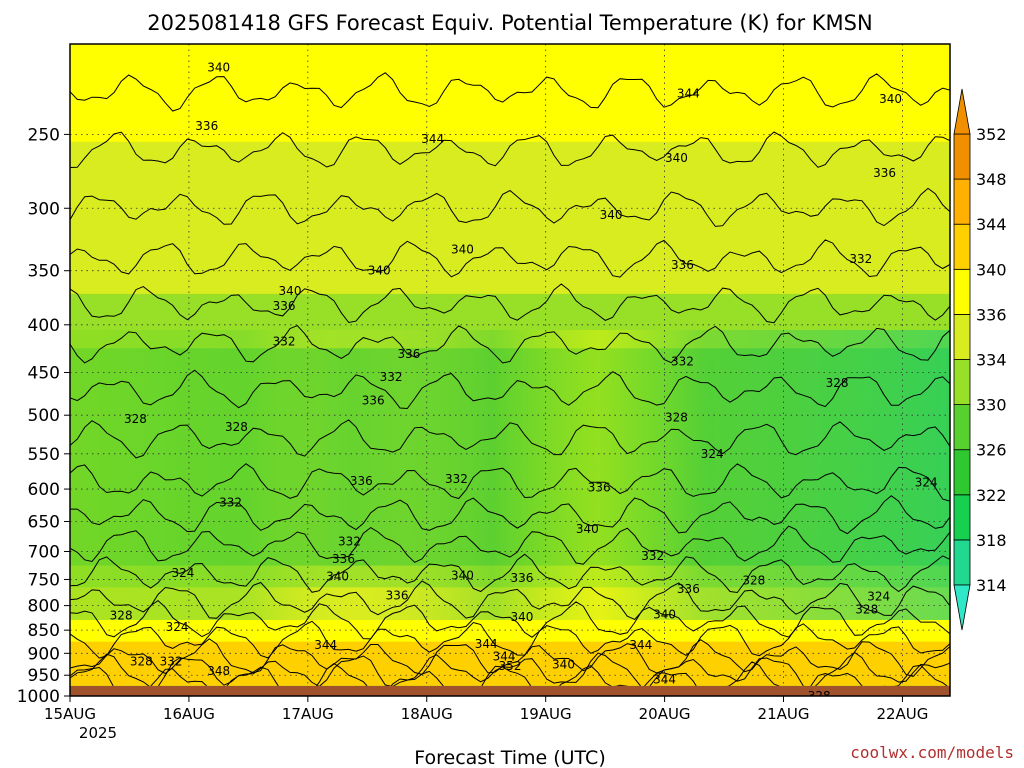  I want to click on y-tick-label: 350, so click(44, 272).